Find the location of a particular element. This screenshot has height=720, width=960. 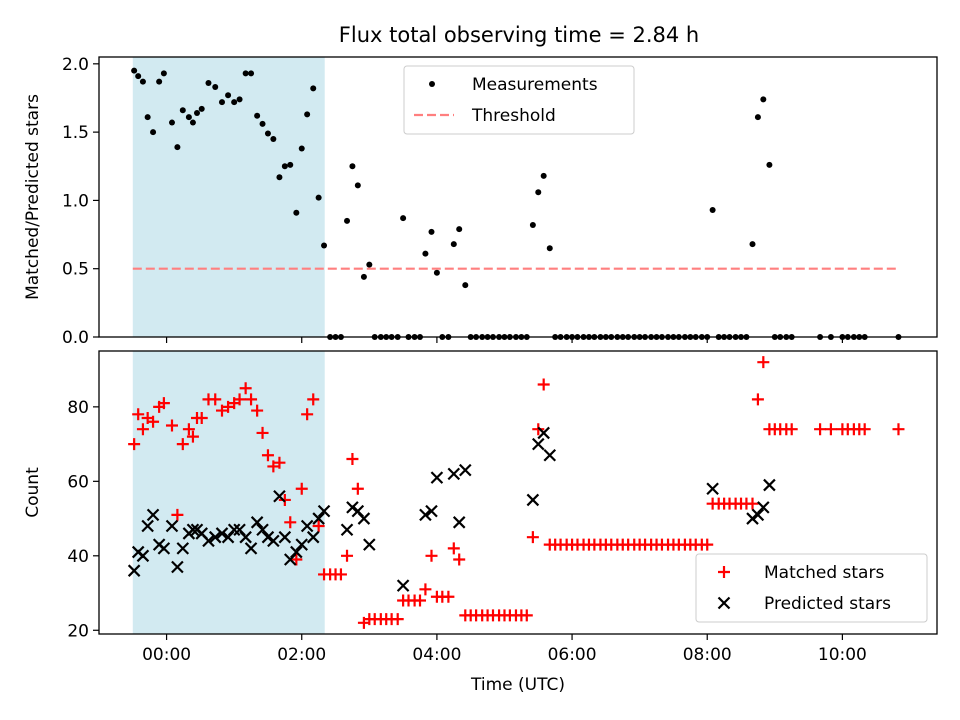

chart-title: Flux total observing time = 2.84 h is located at coordinates (519, 35).